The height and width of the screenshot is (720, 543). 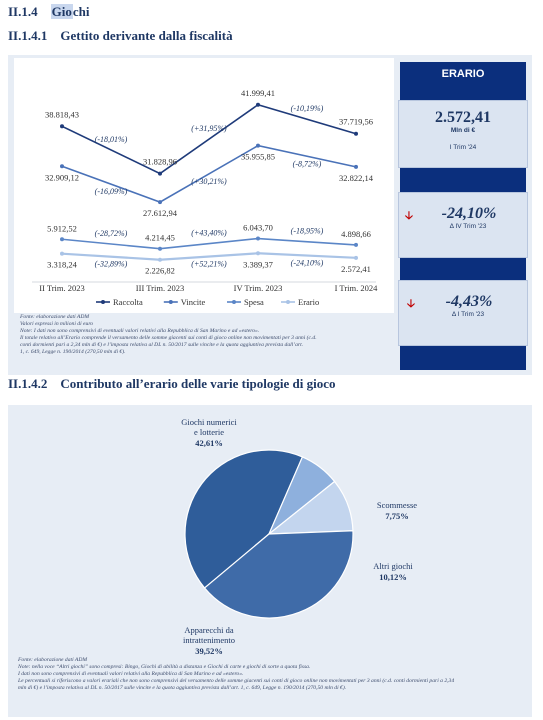 I want to click on subsection-title: Gettito derivante dalla fiscalità, so click(x=146, y=35).